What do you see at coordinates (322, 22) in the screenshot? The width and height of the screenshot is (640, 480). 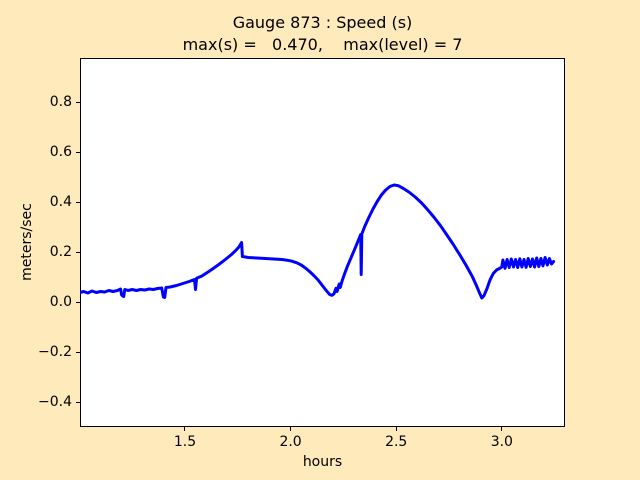 I see `chart-title: Gauge 873 : Speed (s)` at bounding box center [322, 22].